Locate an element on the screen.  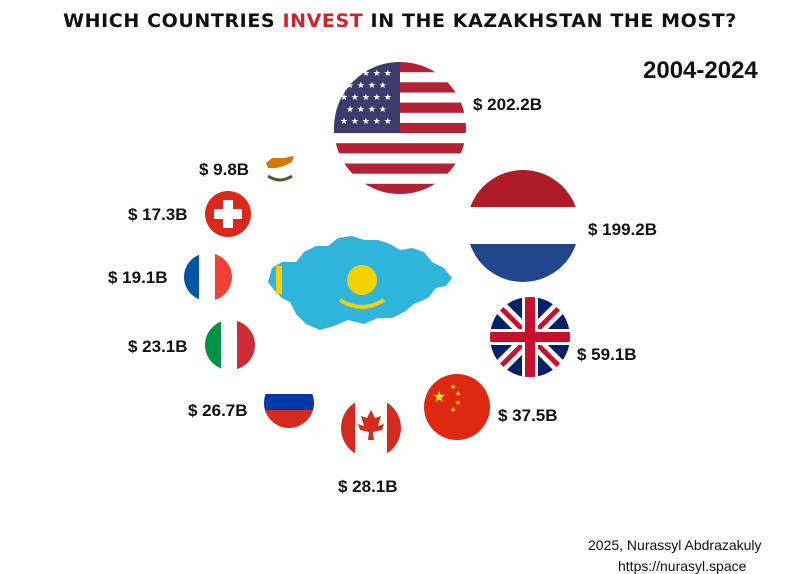
title-highlight: INVEST is located at coordinates (323, 21).